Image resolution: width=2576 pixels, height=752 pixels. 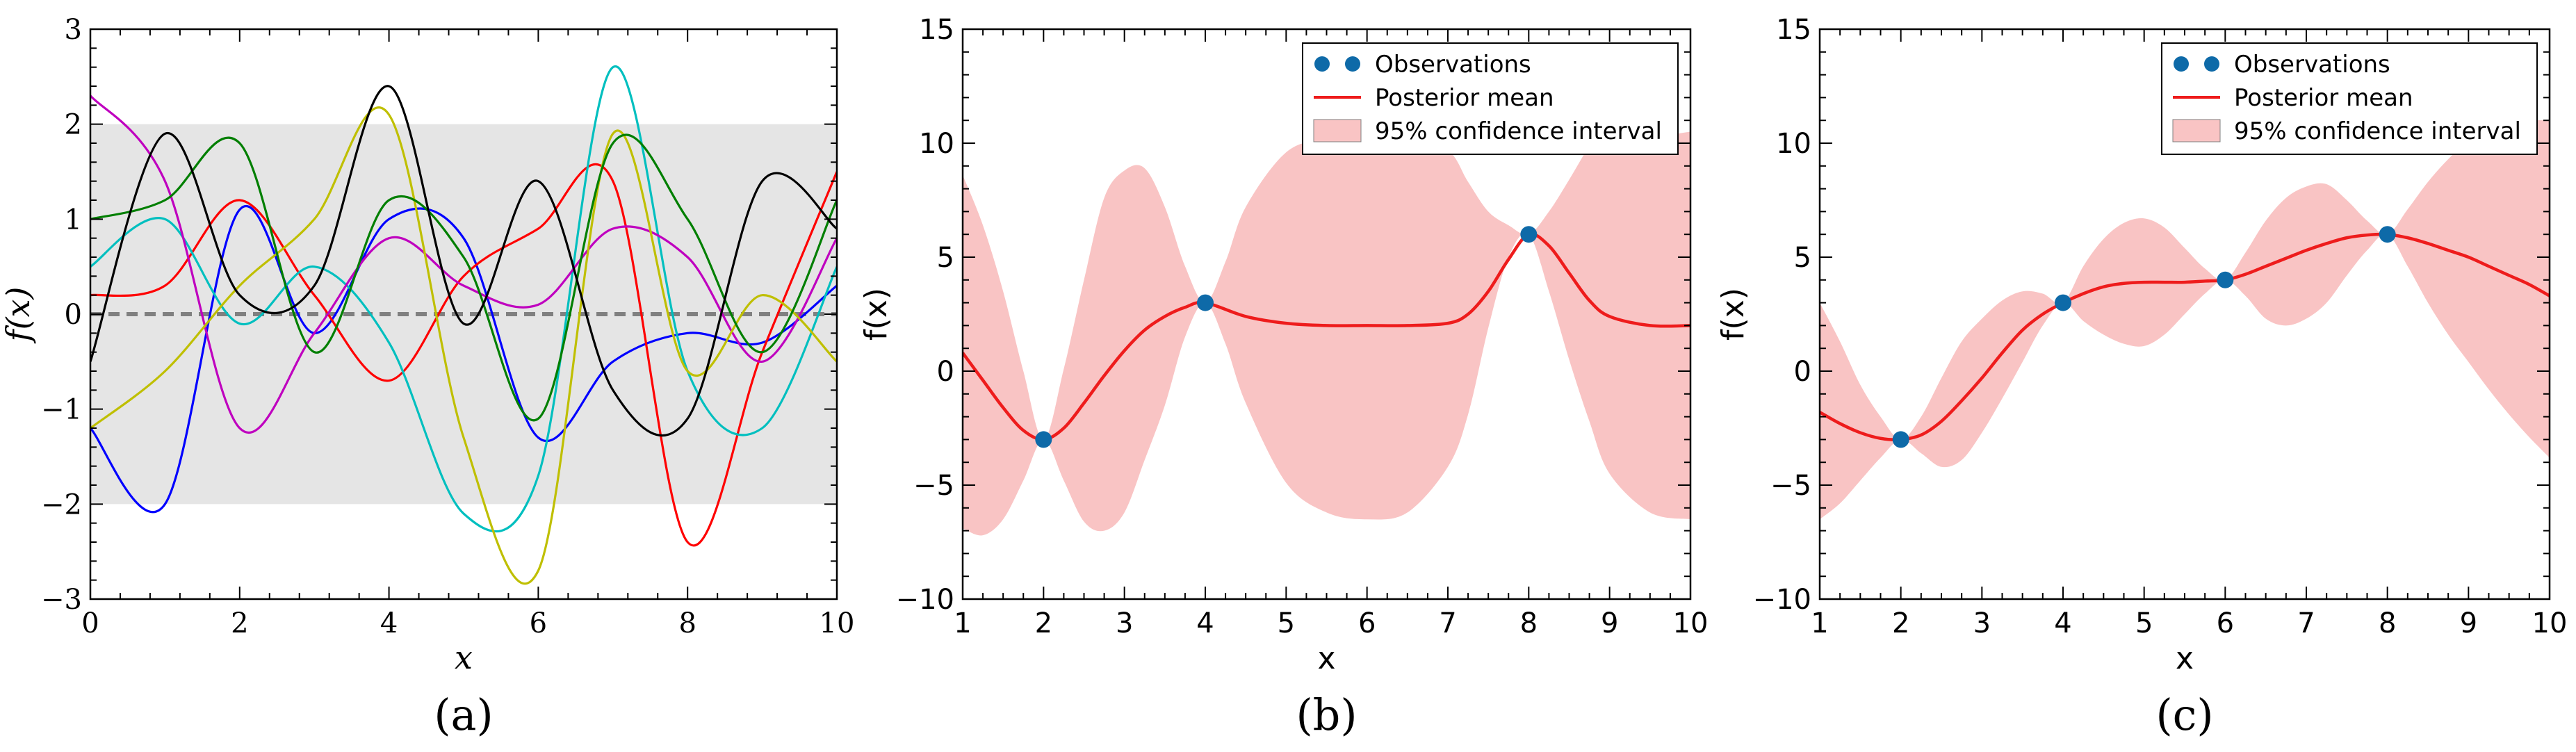 What do you see at coordinates (61, 410) in the screenshot?
I see `y-tick-label: −1` at bounding box center [61, 410].